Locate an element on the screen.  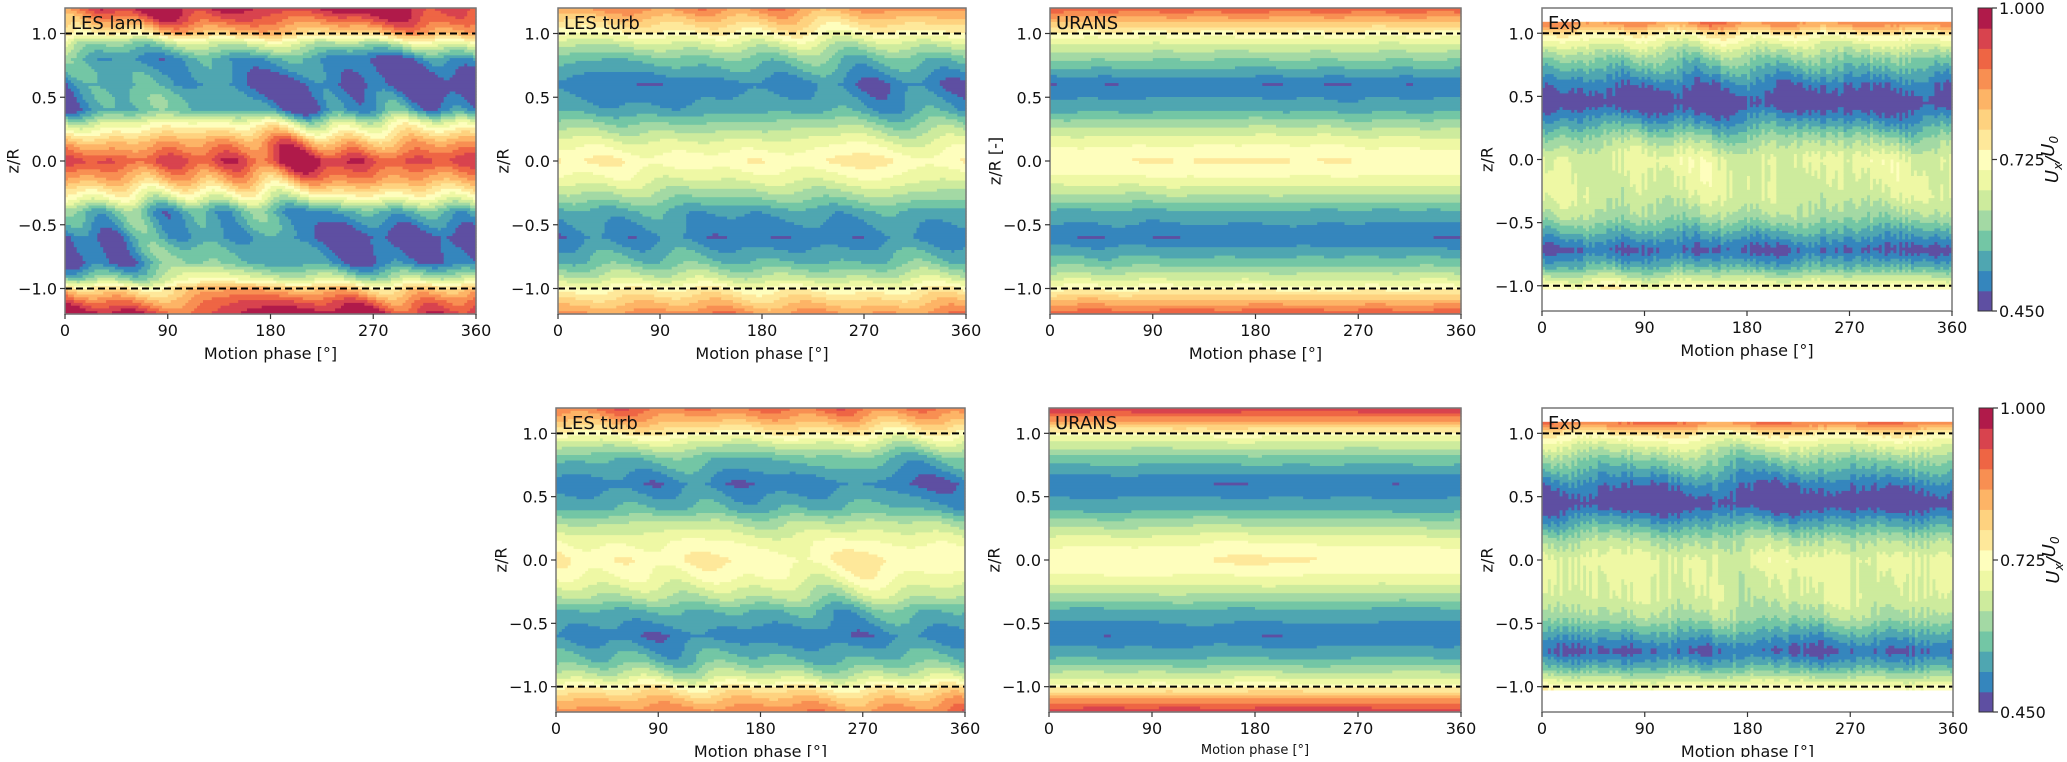
panel-label: URANS is located at coordinates (1087, 23).